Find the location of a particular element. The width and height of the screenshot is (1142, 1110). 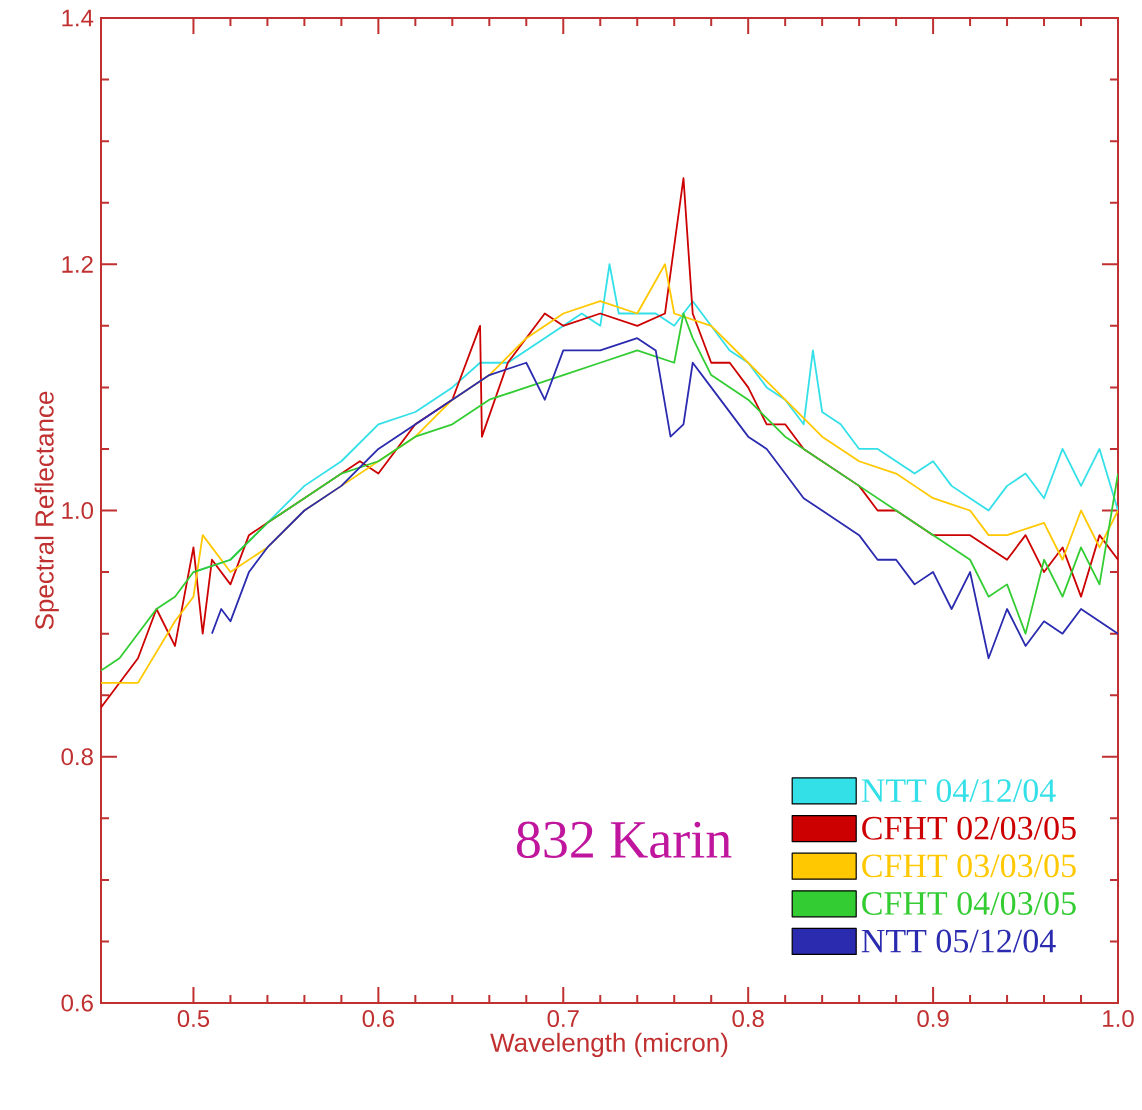

legend-label: CFHT 04/03/05 is located at coordinates (969, 903).